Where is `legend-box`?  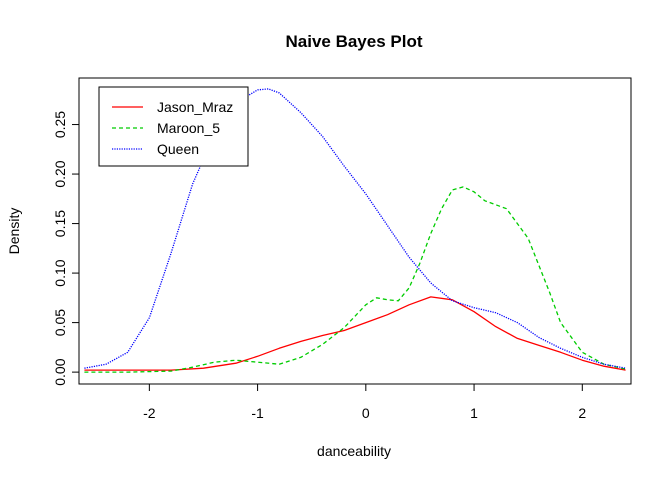
legend-box is located at coordinates (173, 126).